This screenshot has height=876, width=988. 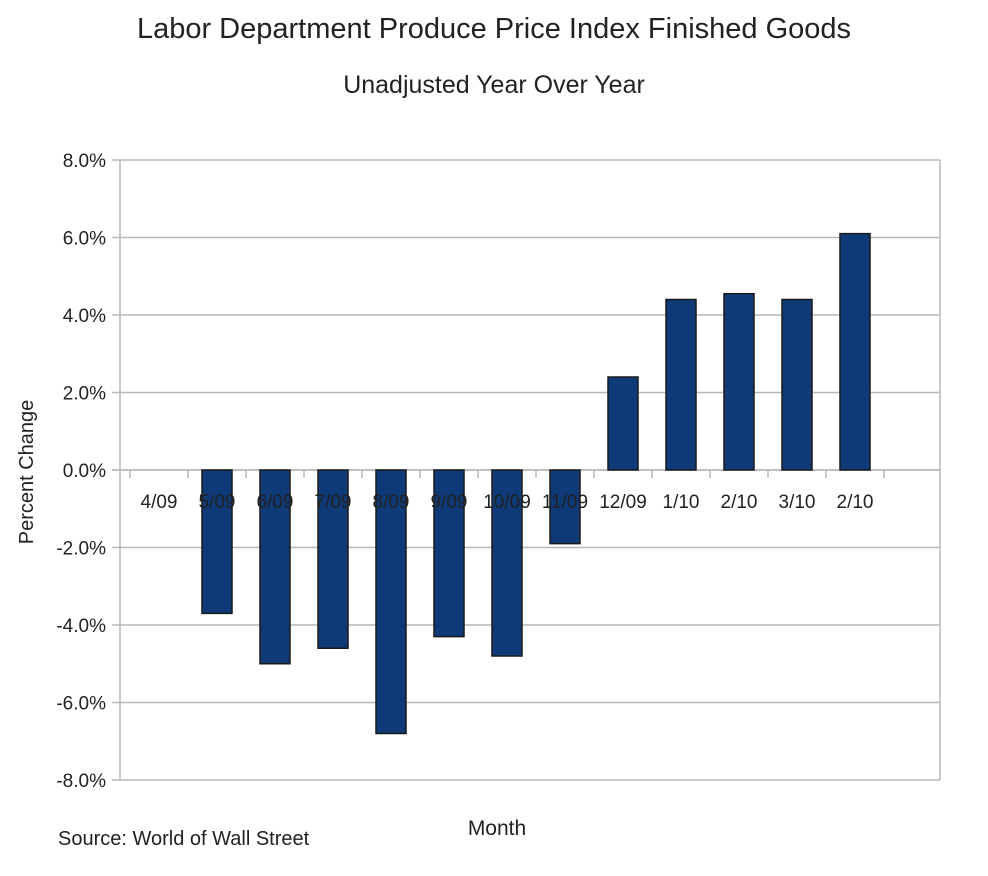 I want to click on x-tick-label: 11/09, so click(x=565, y=502).